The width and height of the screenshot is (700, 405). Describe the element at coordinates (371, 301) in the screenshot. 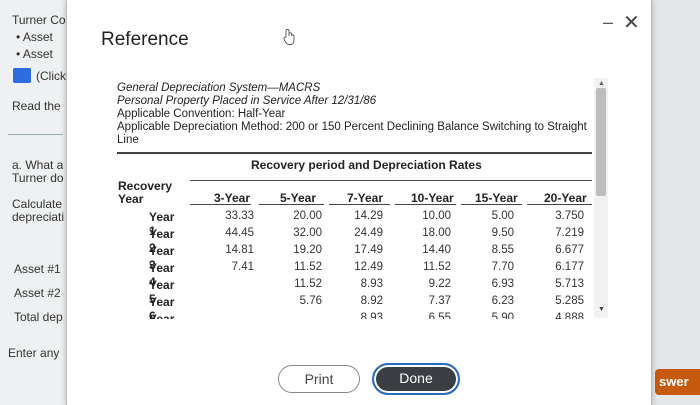

I see `table-cell: 8.92` at that location.